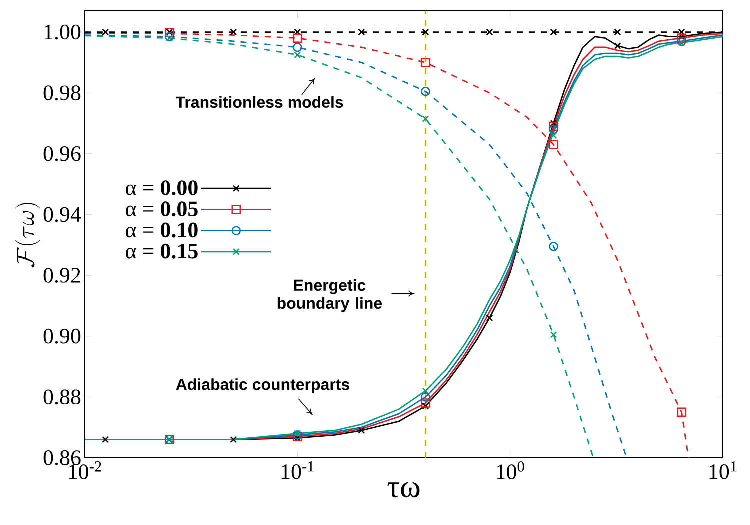 This screenshot has width=750, height=525. What do you see at coordinates (63, 214) in the screenshot?
I see `y-tick-label: 0.94` at bounding box center [63, 214].